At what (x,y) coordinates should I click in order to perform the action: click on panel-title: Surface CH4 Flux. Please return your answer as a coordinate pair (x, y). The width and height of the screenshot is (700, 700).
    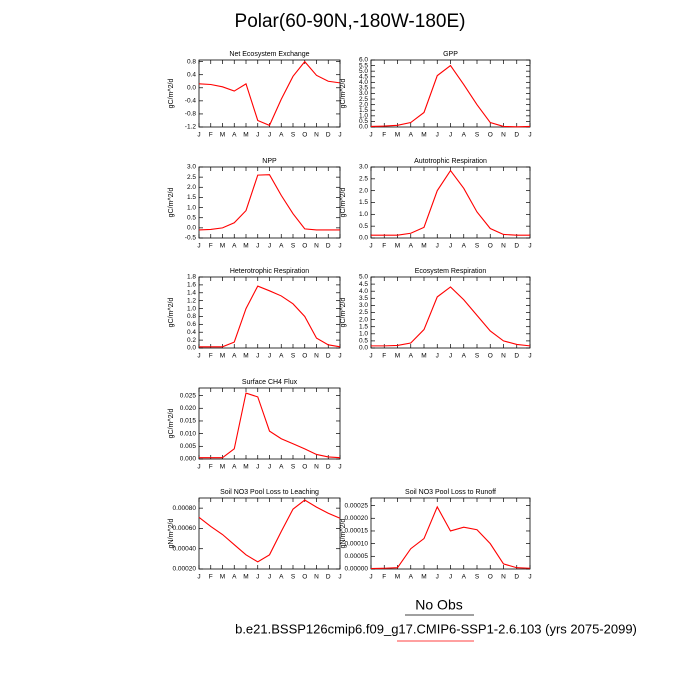
    Looking at the image, I should click on (270, 382).